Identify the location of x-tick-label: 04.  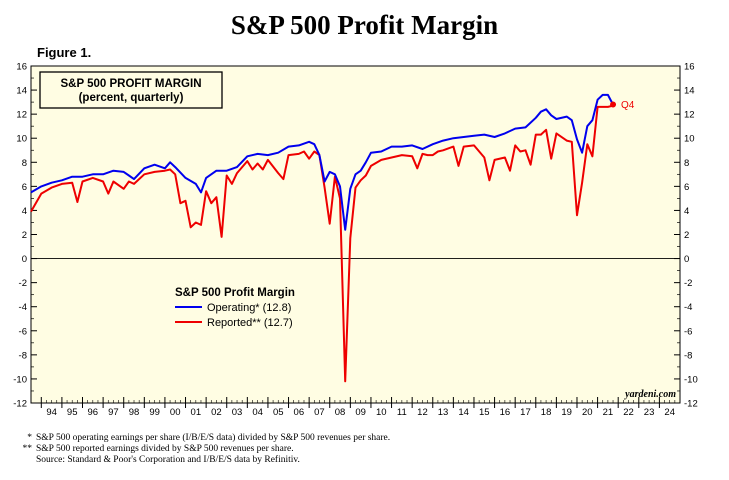
(257, 412).